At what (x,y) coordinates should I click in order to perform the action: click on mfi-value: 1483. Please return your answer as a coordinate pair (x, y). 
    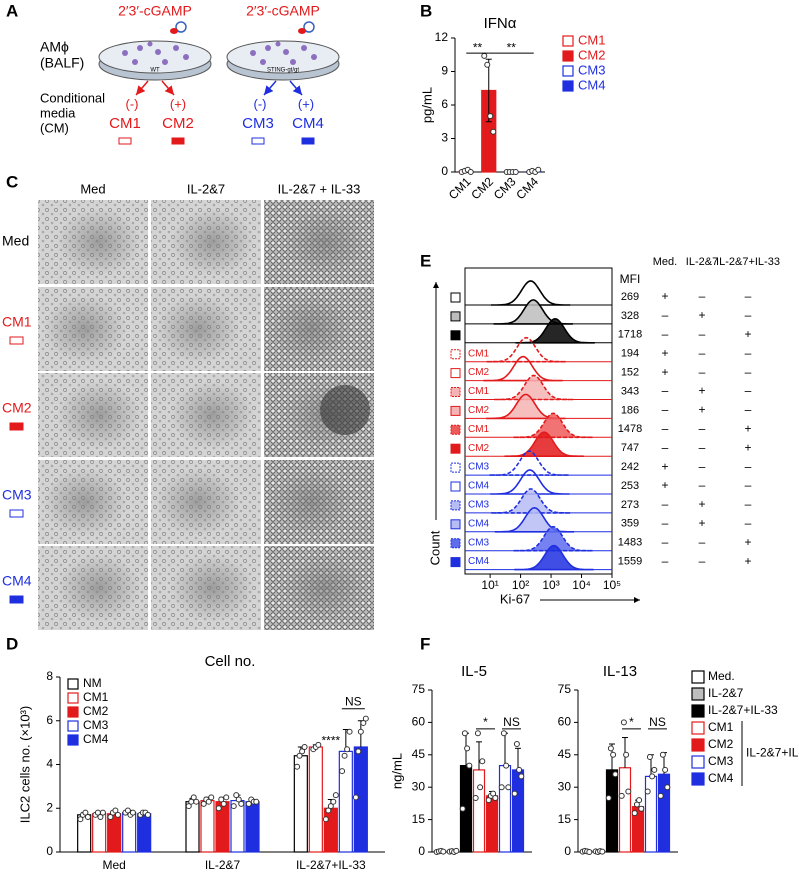
    Looking at the image, I should click on (630, 543).